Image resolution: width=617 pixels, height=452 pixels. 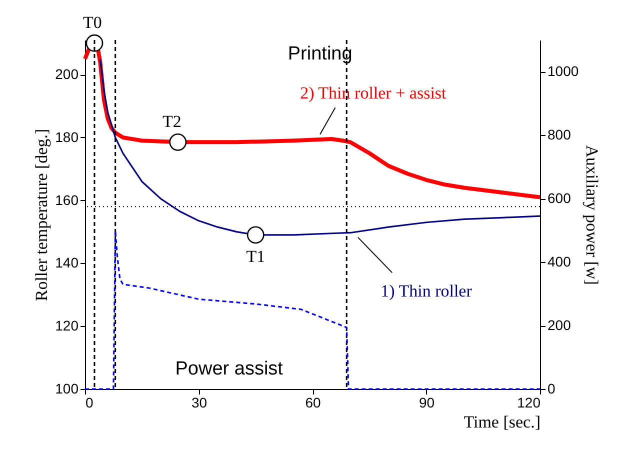 I want to click on annotation: Power assist, so click(x=229, y=369).